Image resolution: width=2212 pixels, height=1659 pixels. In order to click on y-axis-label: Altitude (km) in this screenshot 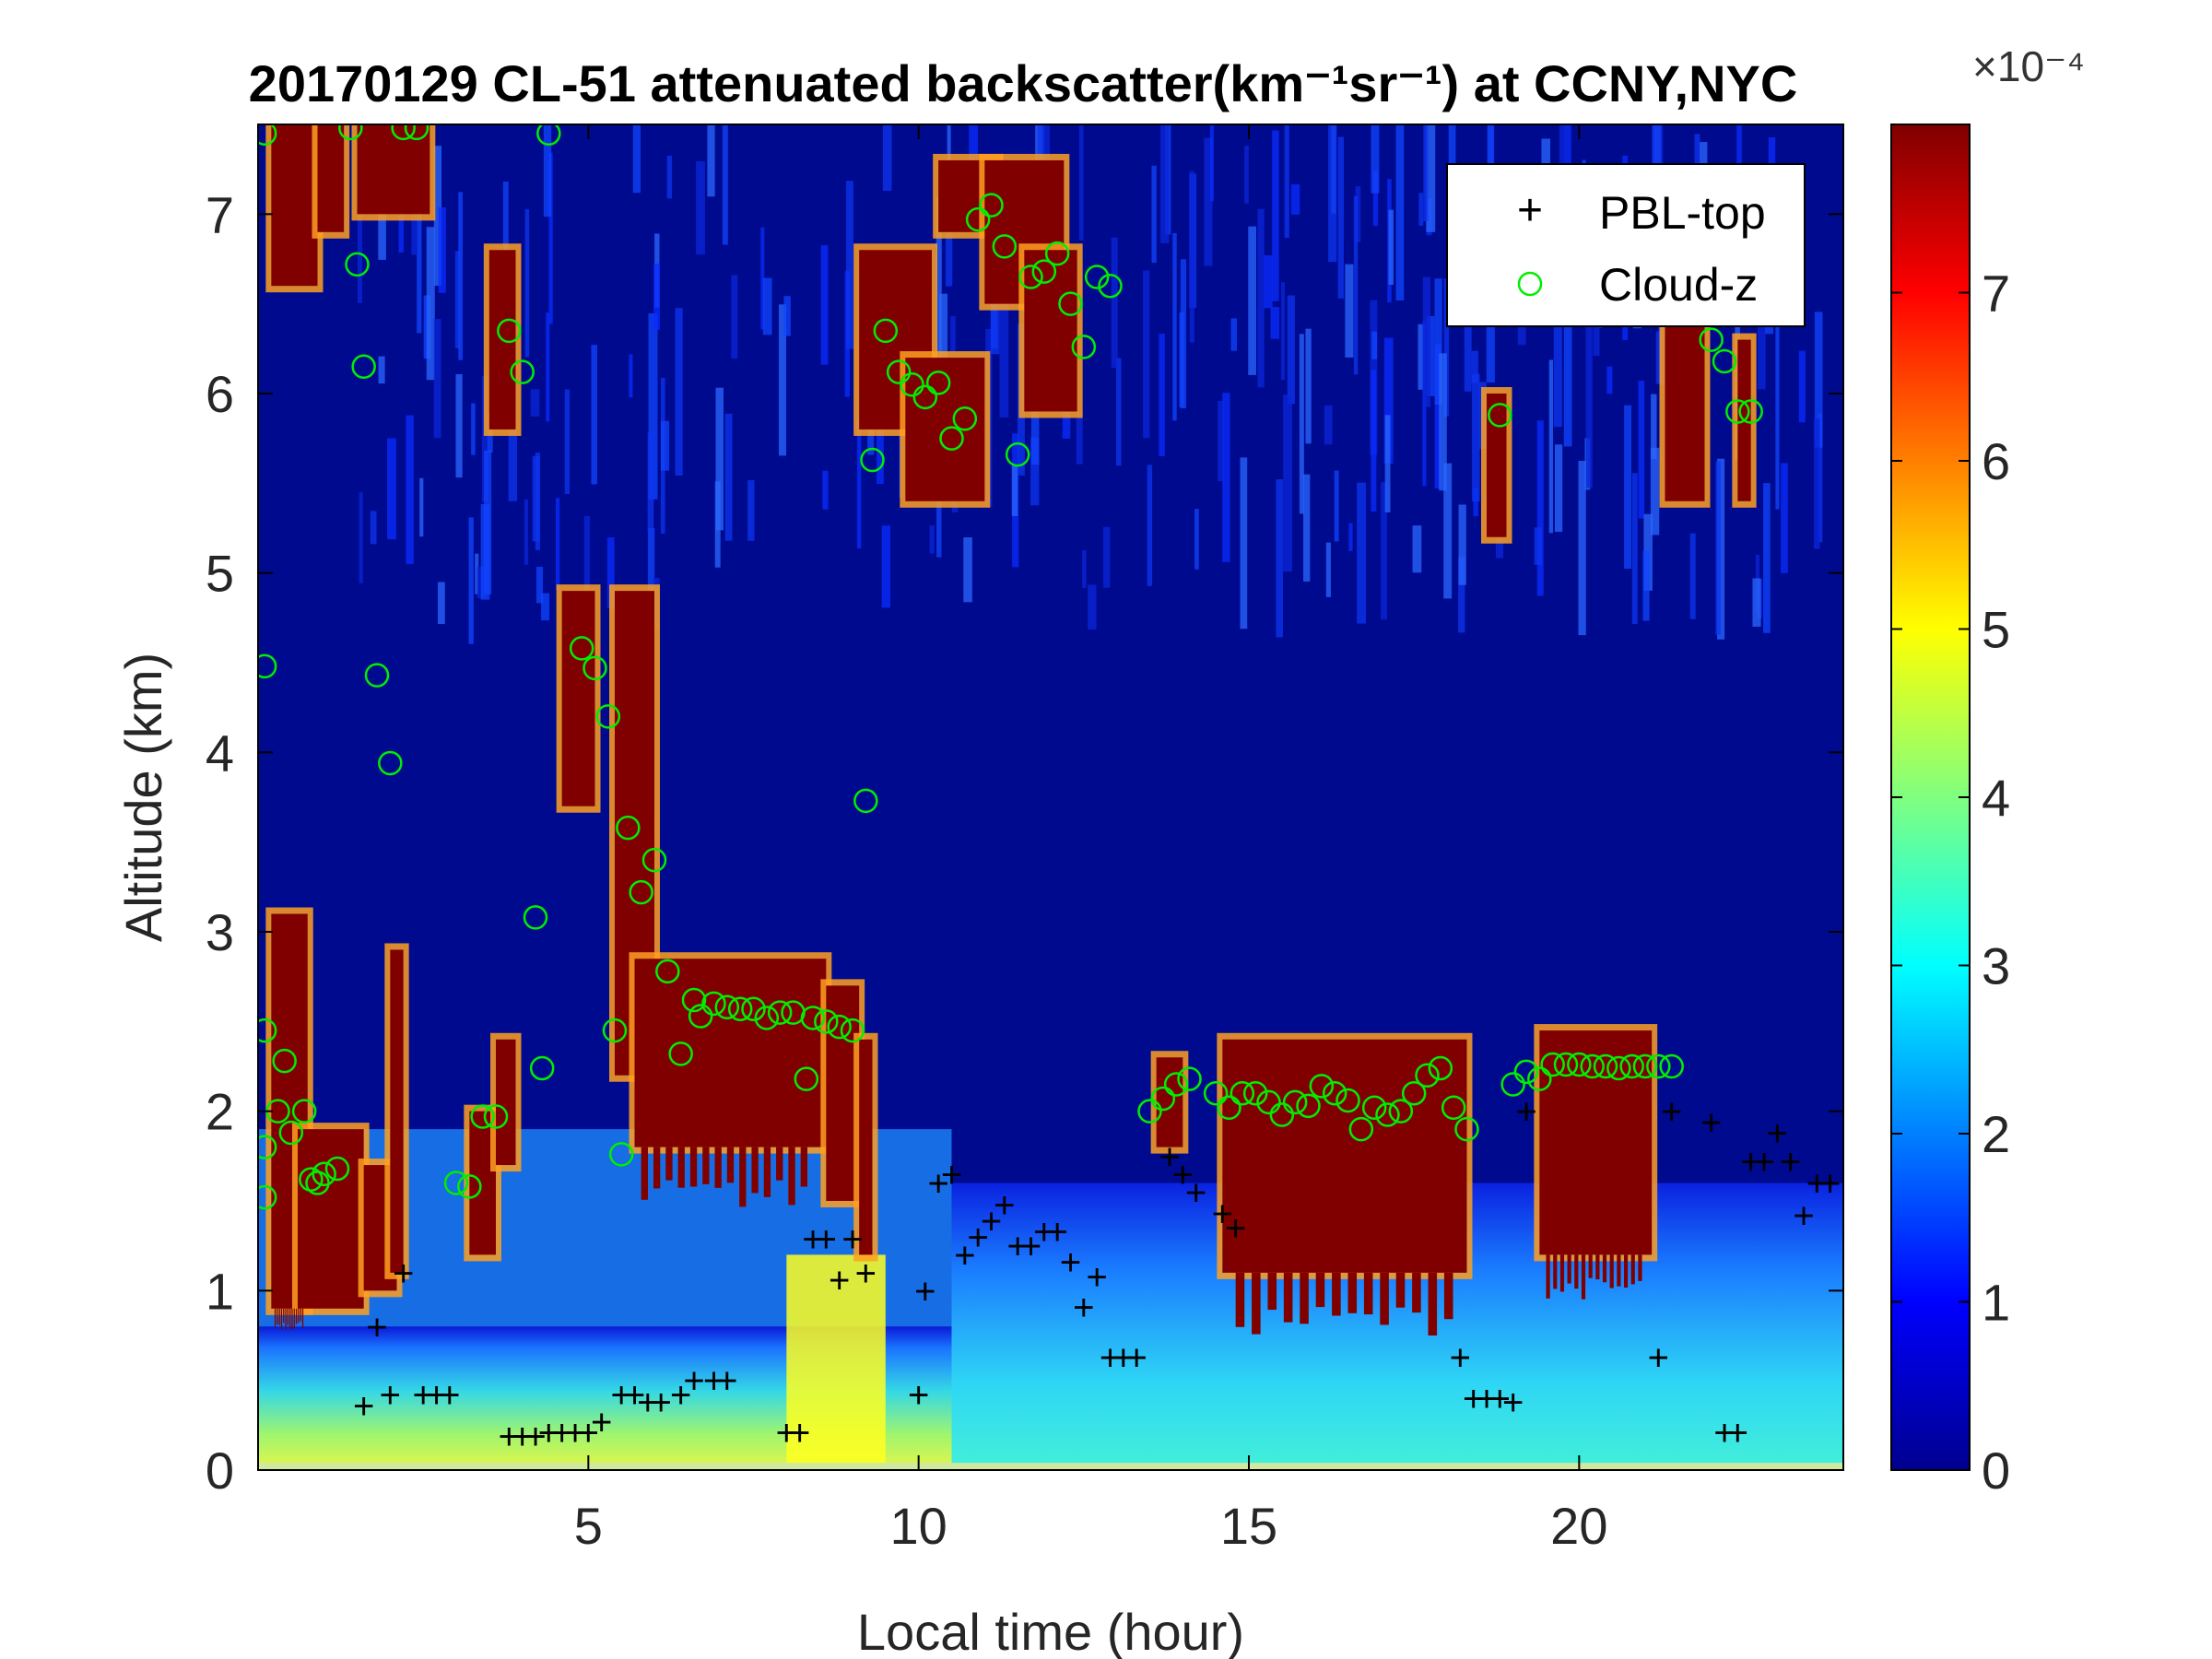, I will do `click(143, 797)`.